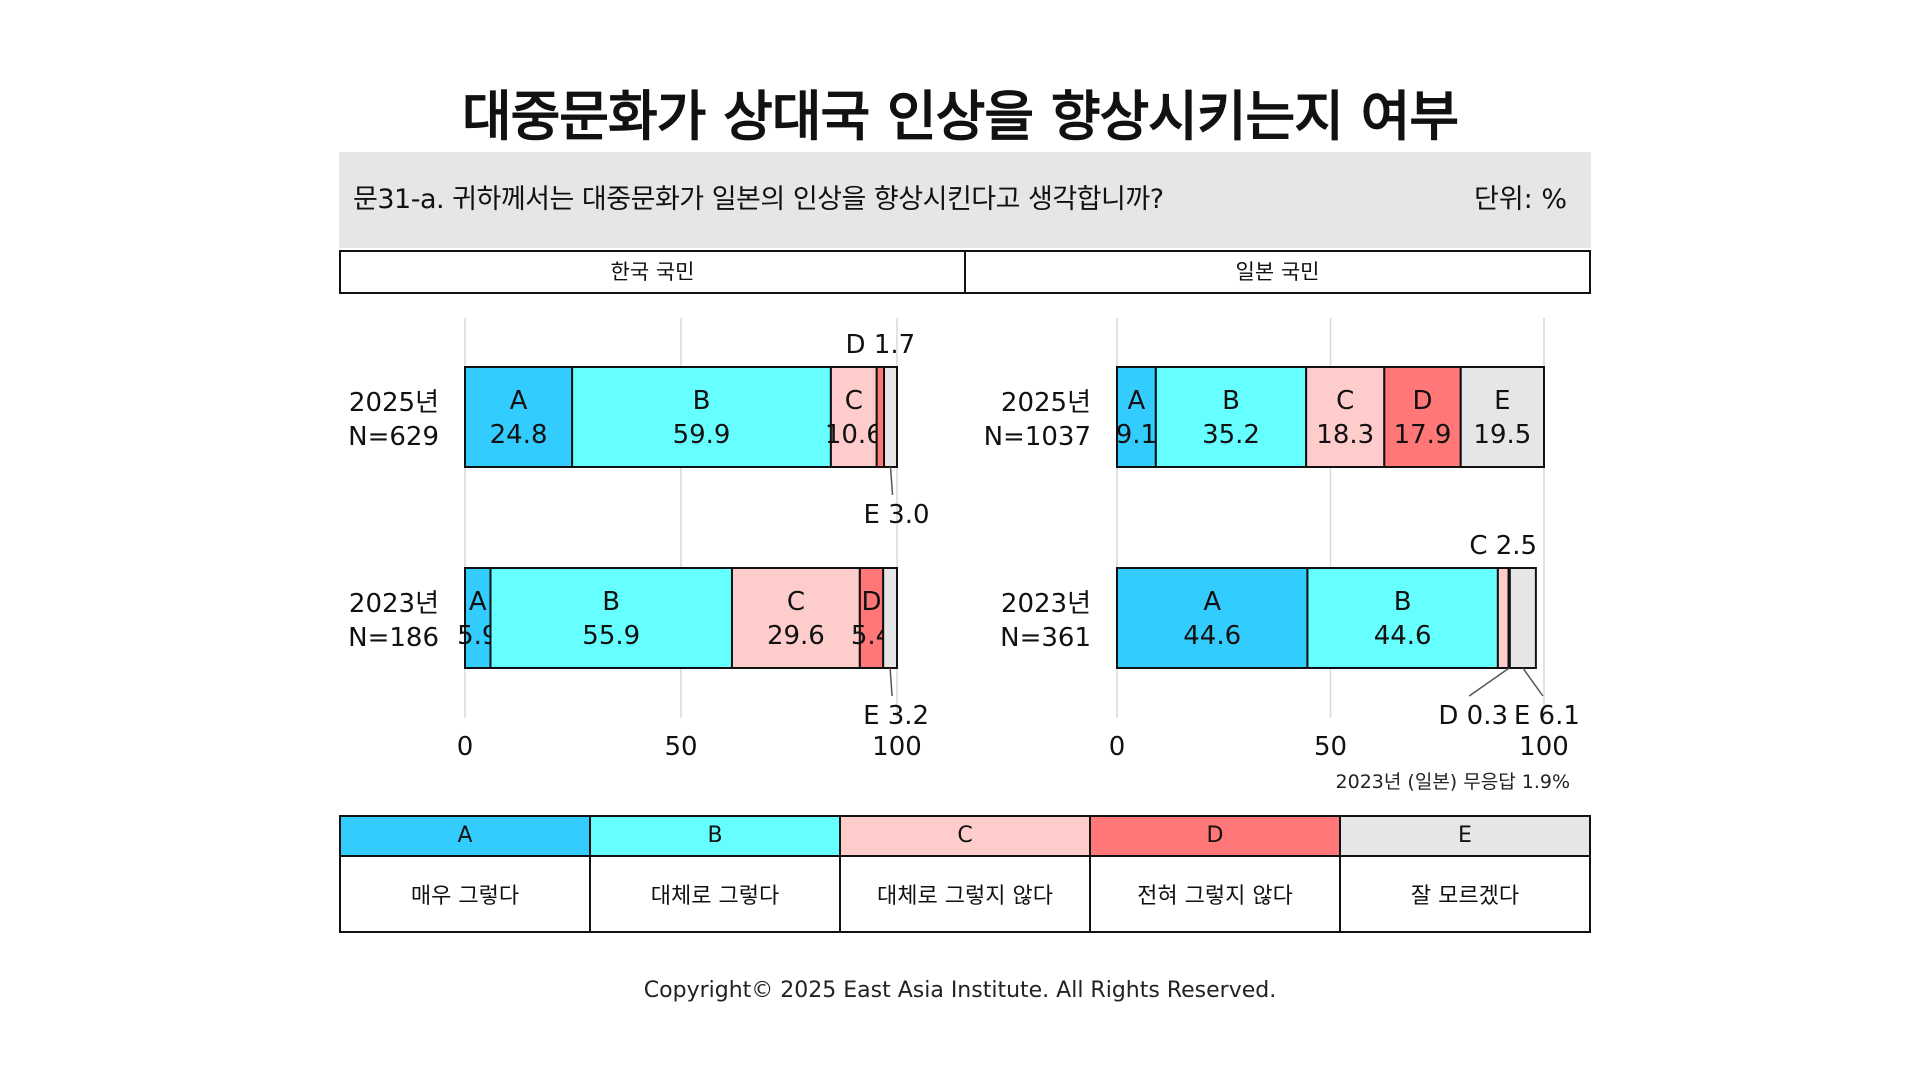  I want to click on legend-col-a: A 매우 그렇다, so click(465, 874).